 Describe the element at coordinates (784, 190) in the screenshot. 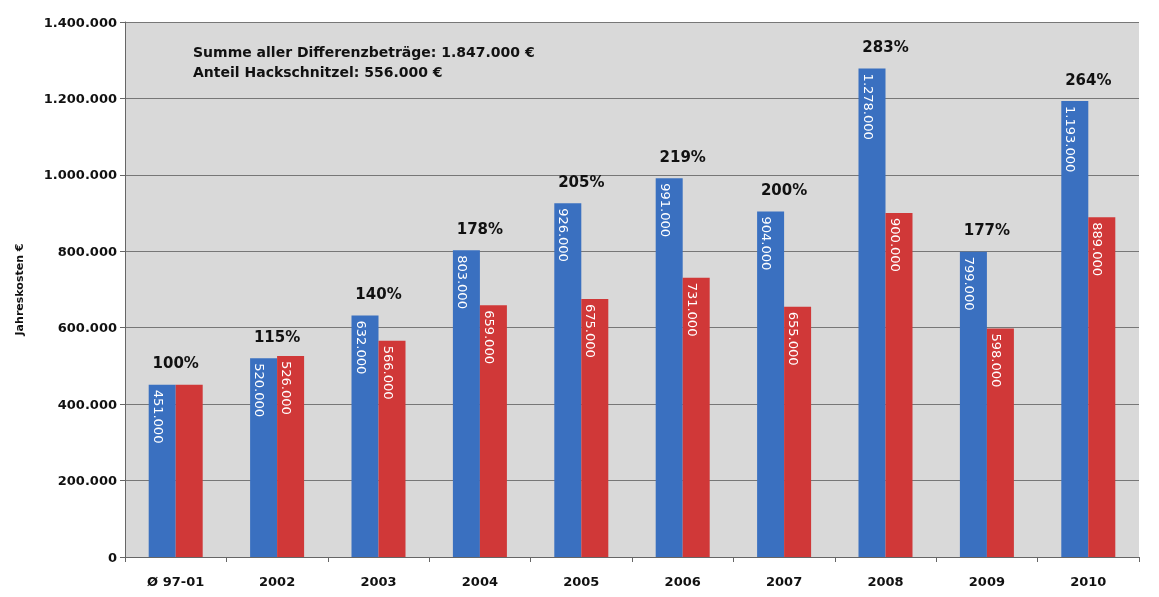

I see `annotation: 200%` at that location.